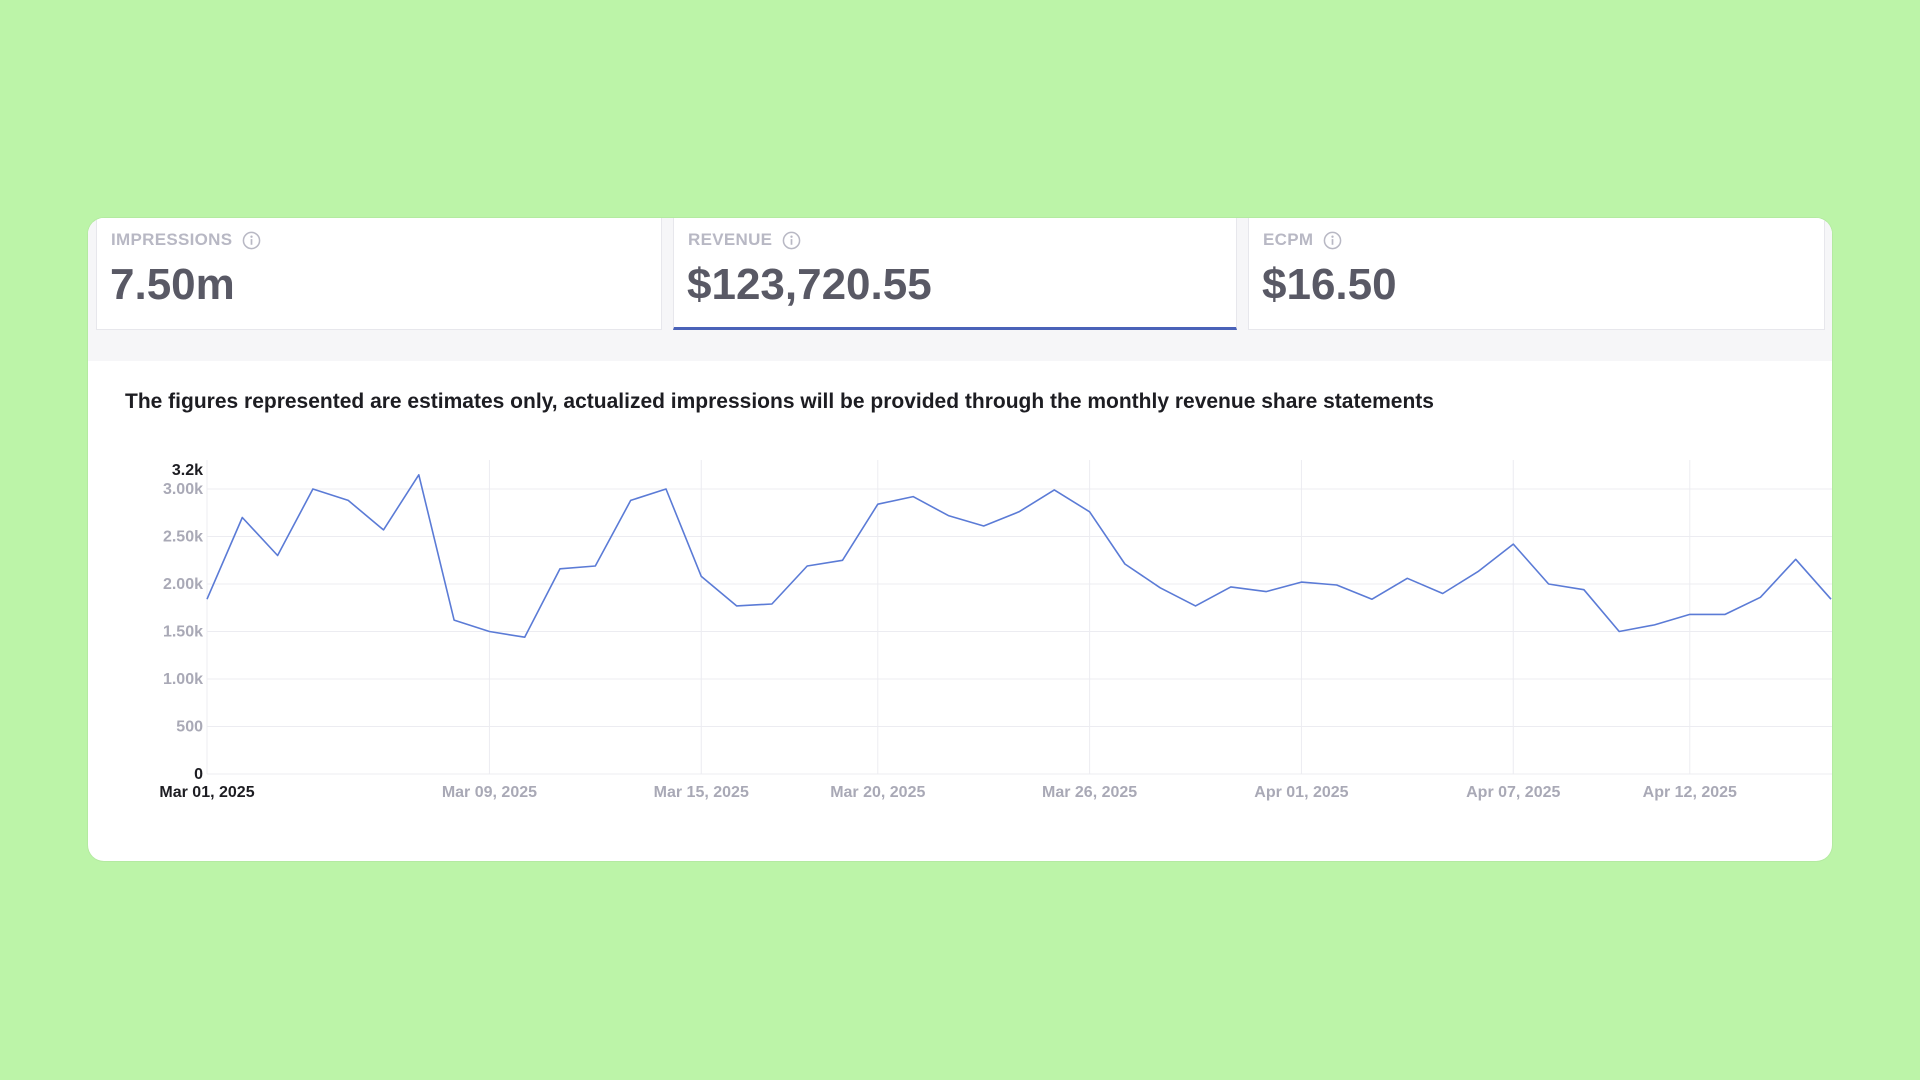 This screenshot has height=1080, width=1920. I want to click on x-tick-label: Mar 09, 2025, so click(489, 792).